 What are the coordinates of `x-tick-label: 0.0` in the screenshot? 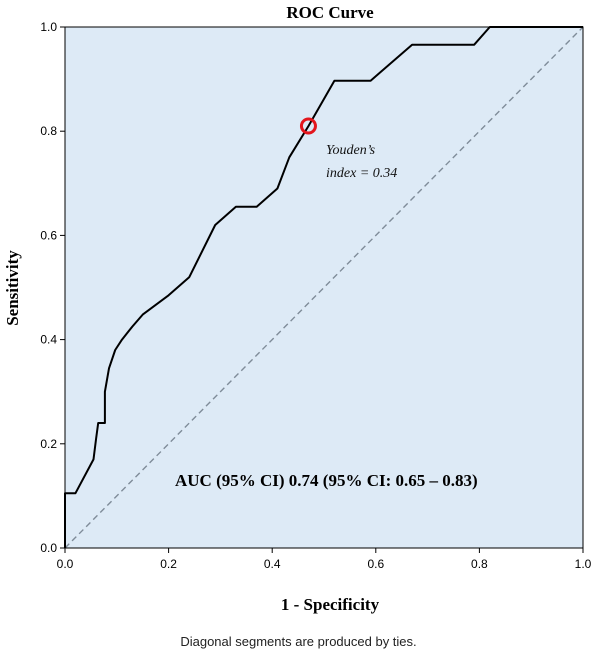 It's located at (65, 564).